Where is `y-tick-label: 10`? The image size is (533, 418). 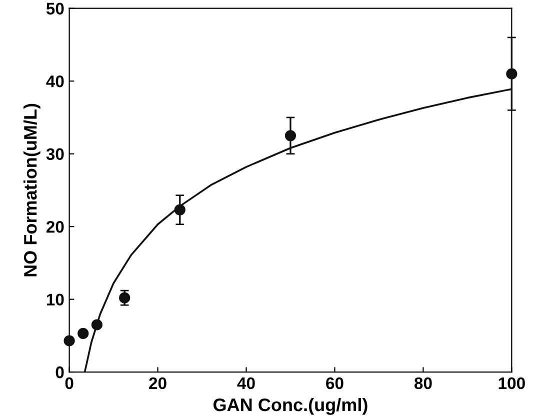 y-tick-label: 10 is located at coordinates (55, 300).